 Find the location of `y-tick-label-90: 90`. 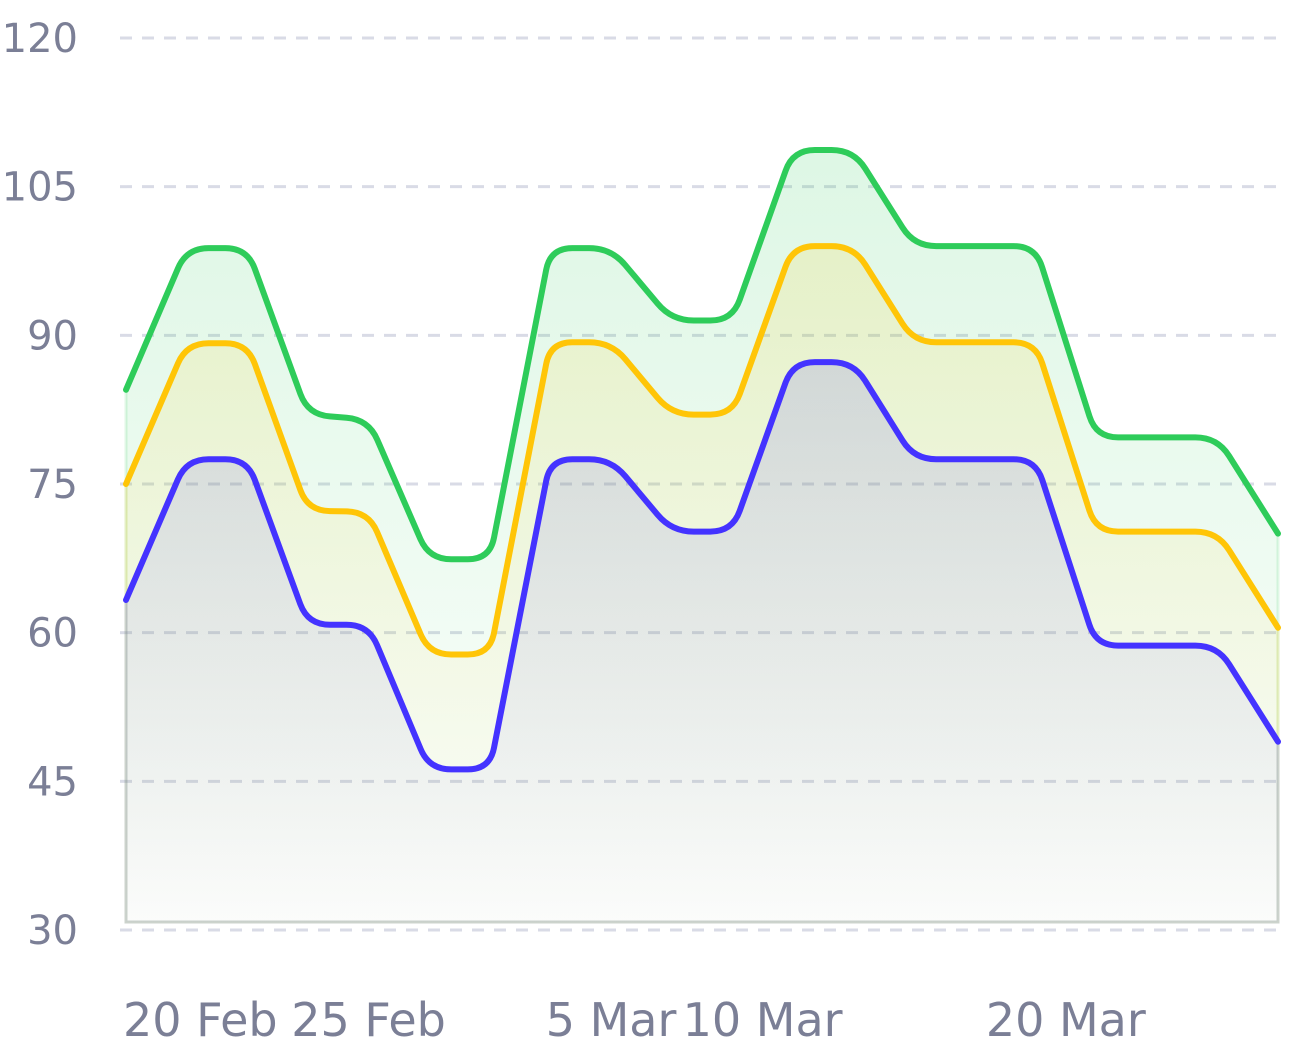

y-tick-label-90: 90 is located at coordinates (52, 336).